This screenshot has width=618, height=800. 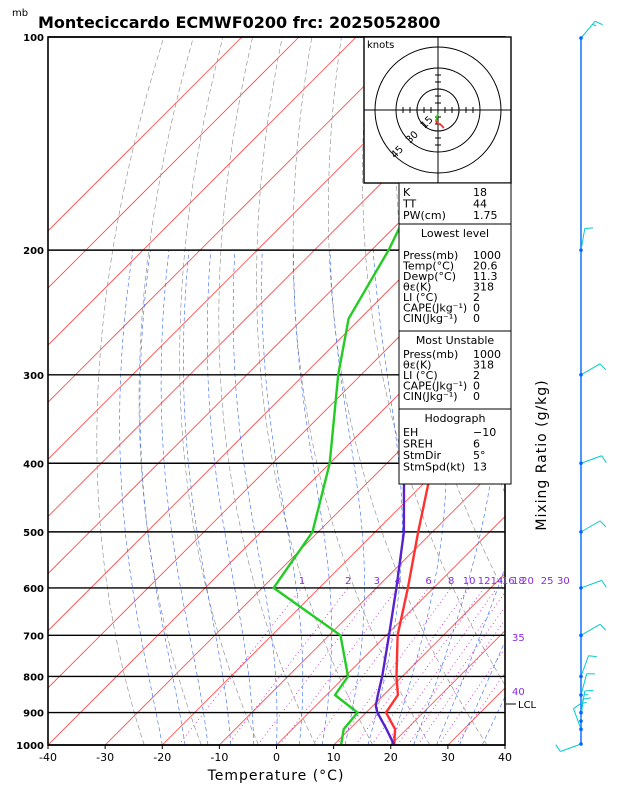 I want to click on temperature-tick-label: 20, so click(x=391, y=757).